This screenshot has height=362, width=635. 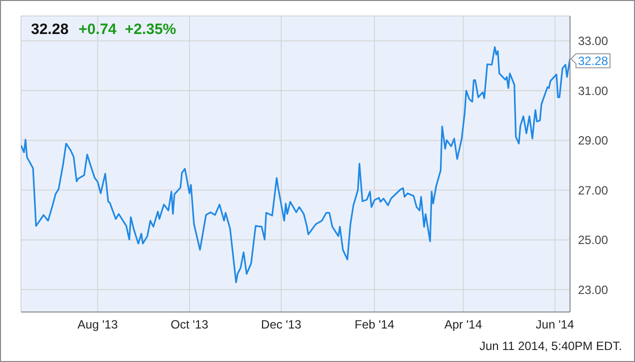 I want to click on x-tick-label: Aug '13, so click(x=98, y=325).